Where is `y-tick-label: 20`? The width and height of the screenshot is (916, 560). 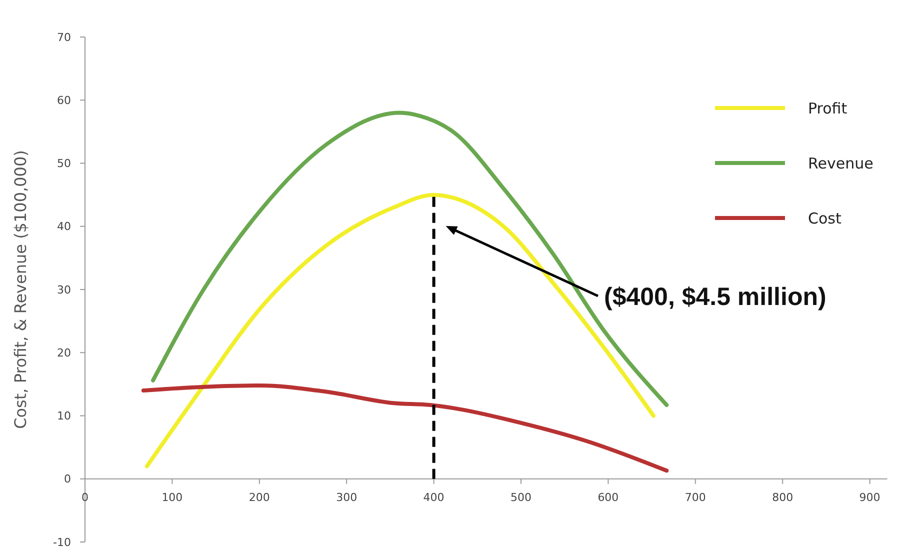 y-tick-label: 20 is located at coordinates (64, 353).